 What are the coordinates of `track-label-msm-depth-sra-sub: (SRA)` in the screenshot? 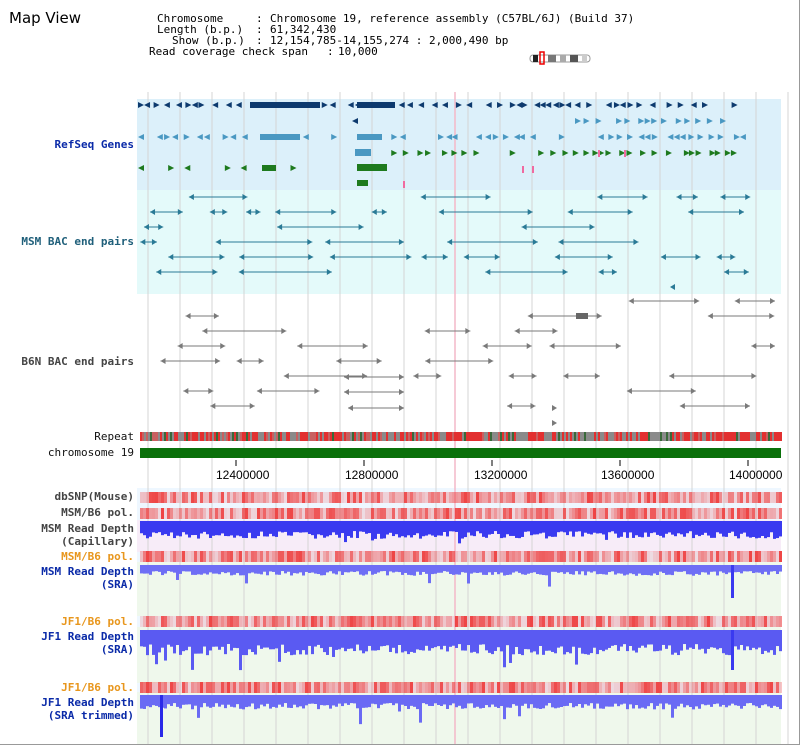 It's located at (117, 584).